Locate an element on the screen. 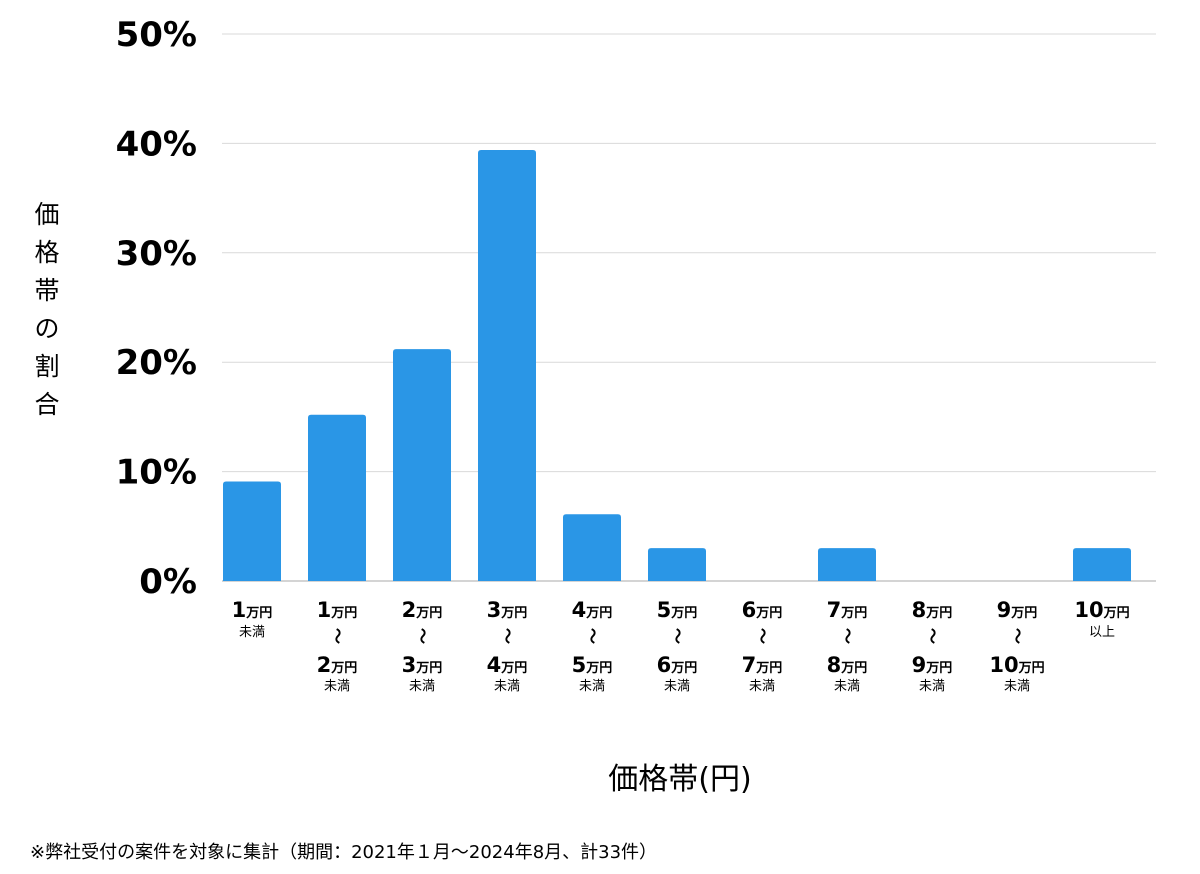 The width and height of the screenshot is (1200, 874). x-tick-bottom: 7万円 is located at coordinates (762, 665).